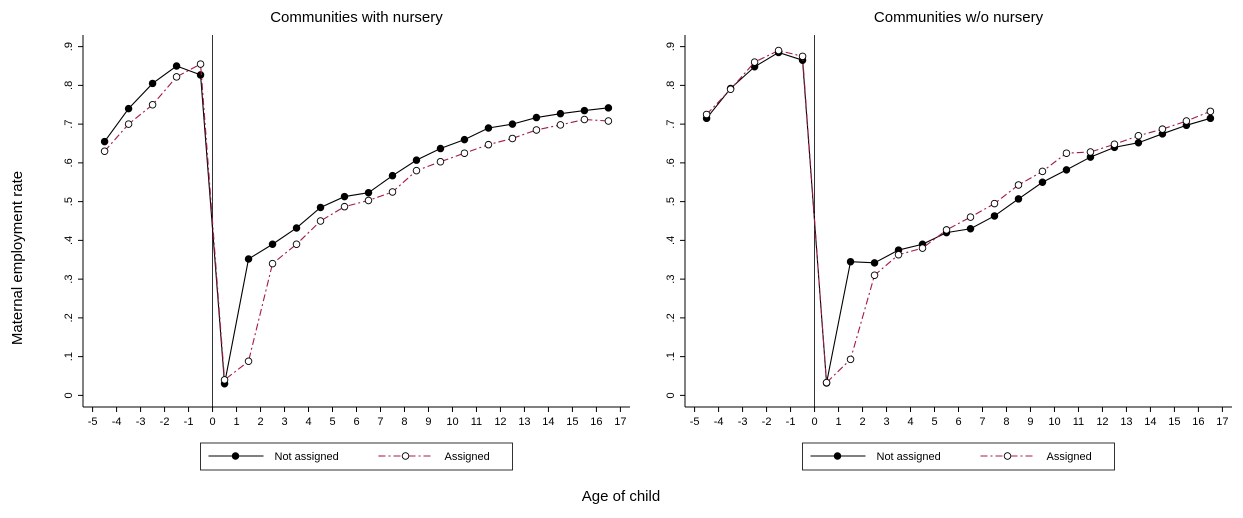 The image size is (1243, 518). Describe the element at coordinates (959, 17) in the screenshot. I see `chart-title: Communities w/o nursery` at that location.